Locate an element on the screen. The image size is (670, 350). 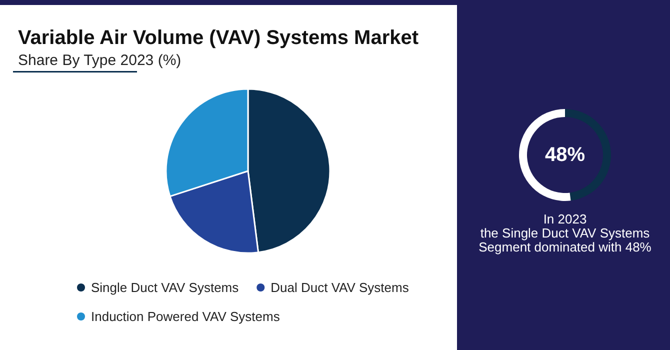
legend-label: Single Duct VAV Systems is located at coordinates (165, 287).